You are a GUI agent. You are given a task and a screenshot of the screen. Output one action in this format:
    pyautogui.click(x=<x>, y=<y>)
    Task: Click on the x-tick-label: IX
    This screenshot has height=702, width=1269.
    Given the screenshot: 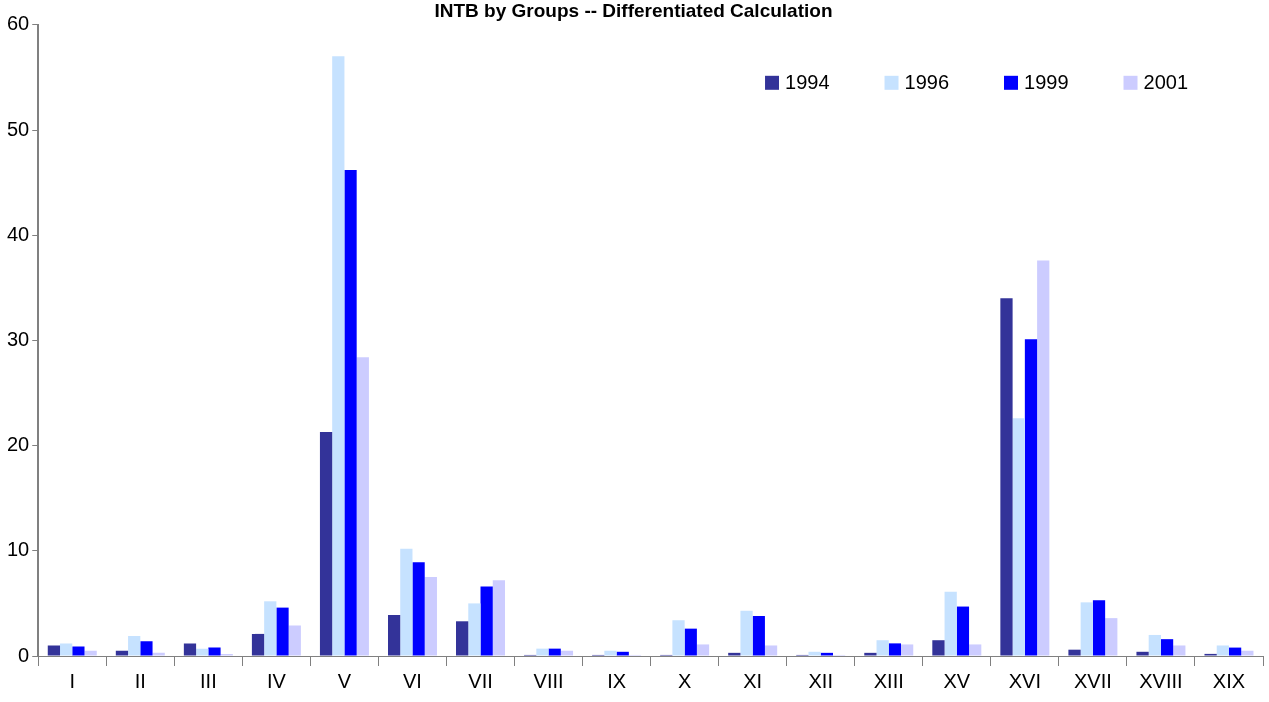 What is the action you would take?
    pyautogui.click(x=617, y=680)
    